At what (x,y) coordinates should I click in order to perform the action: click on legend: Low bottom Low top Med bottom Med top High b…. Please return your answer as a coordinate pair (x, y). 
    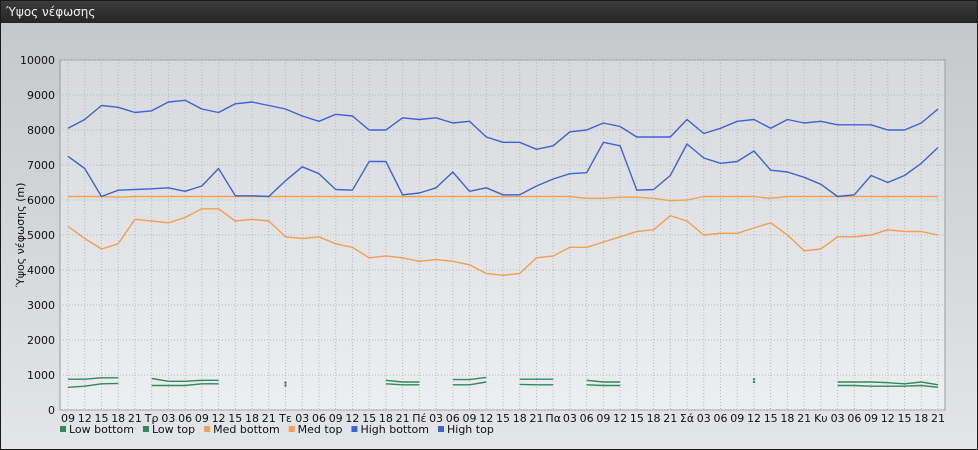
    Looking at the image, I should click on (277, 429).